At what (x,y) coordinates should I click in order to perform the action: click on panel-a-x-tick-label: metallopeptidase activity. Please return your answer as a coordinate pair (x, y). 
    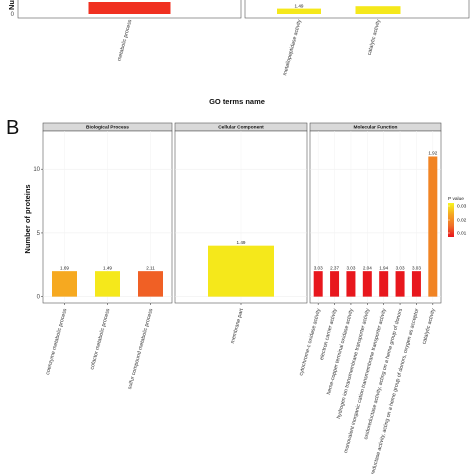
    Looking at the image, I should click on (292, 48).